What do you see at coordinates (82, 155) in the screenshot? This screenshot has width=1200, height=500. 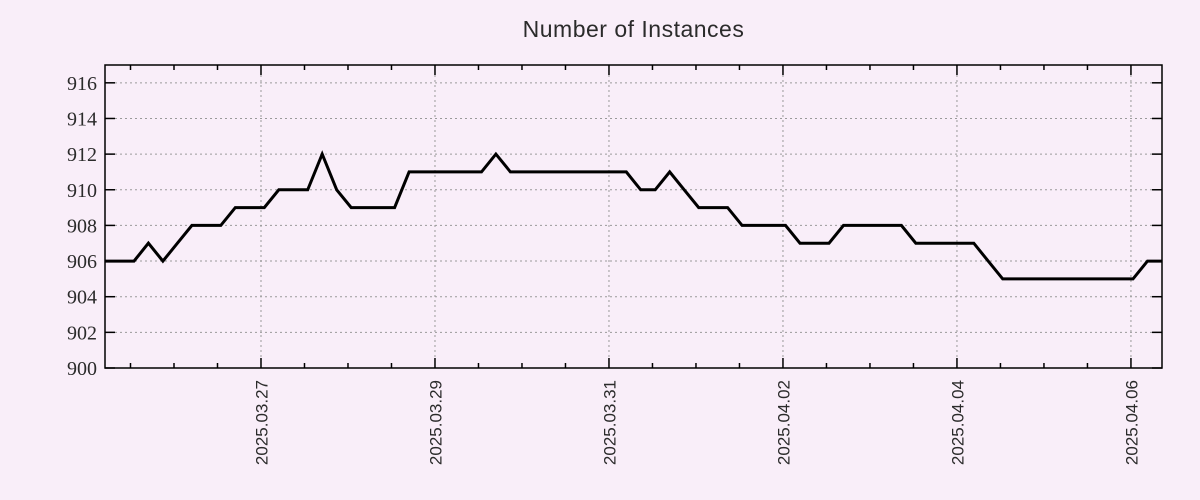 I see `y-tick-label: 912` at bounding box center [82, 155].